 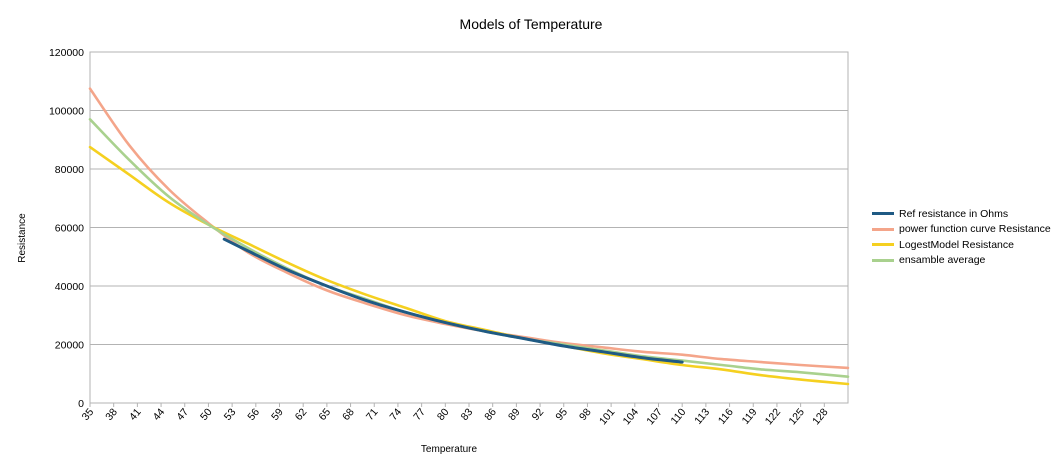 What do you see at coordinates (69, 170) in the screenshot?
I see `y-tick-label: 80000` at bounding box center [69, 170].